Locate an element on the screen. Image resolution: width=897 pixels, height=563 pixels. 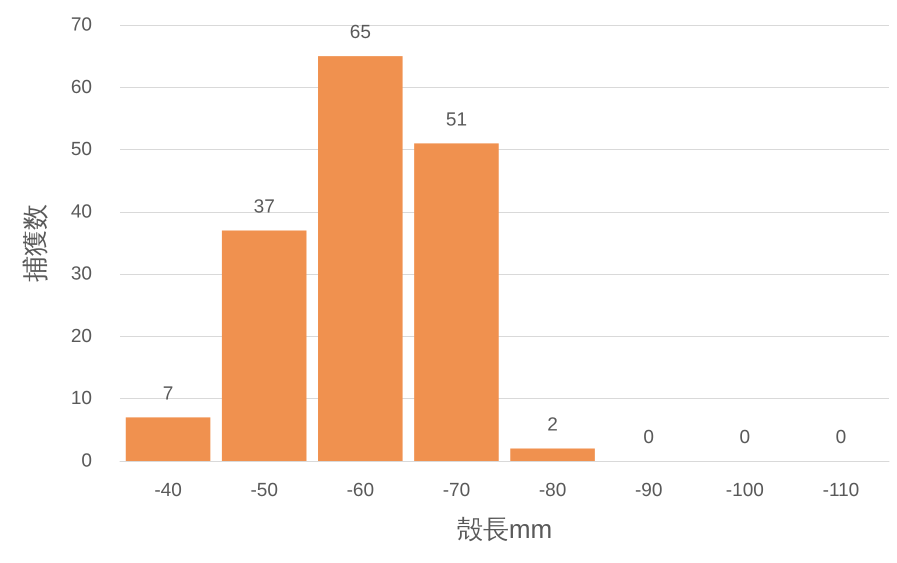
x-tick-label: -40 is located at coordinates (168, 490).